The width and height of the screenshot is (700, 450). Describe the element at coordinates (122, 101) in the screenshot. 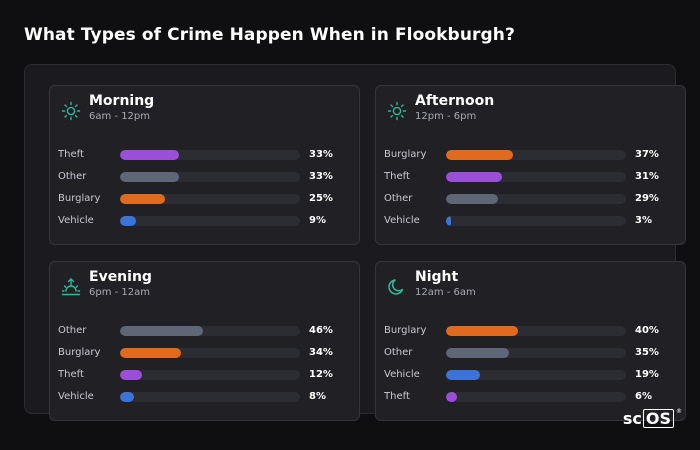

I see `card-title: Morning` at that location.